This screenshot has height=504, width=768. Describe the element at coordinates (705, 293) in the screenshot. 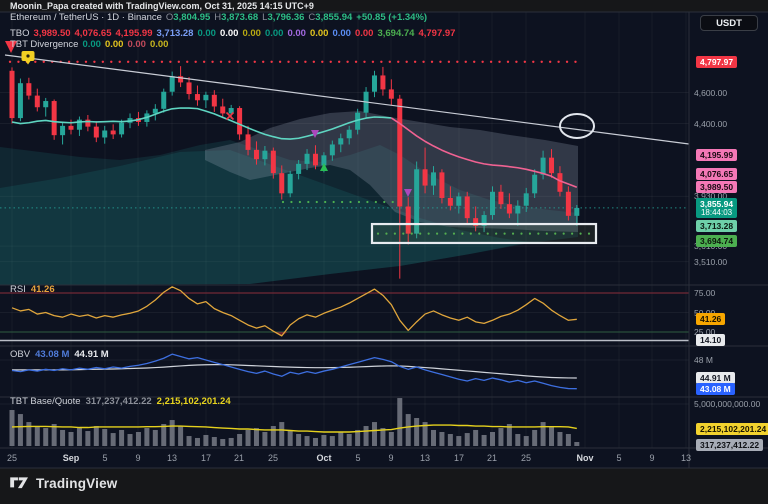

I see `axis-label: 75.00` at that location.